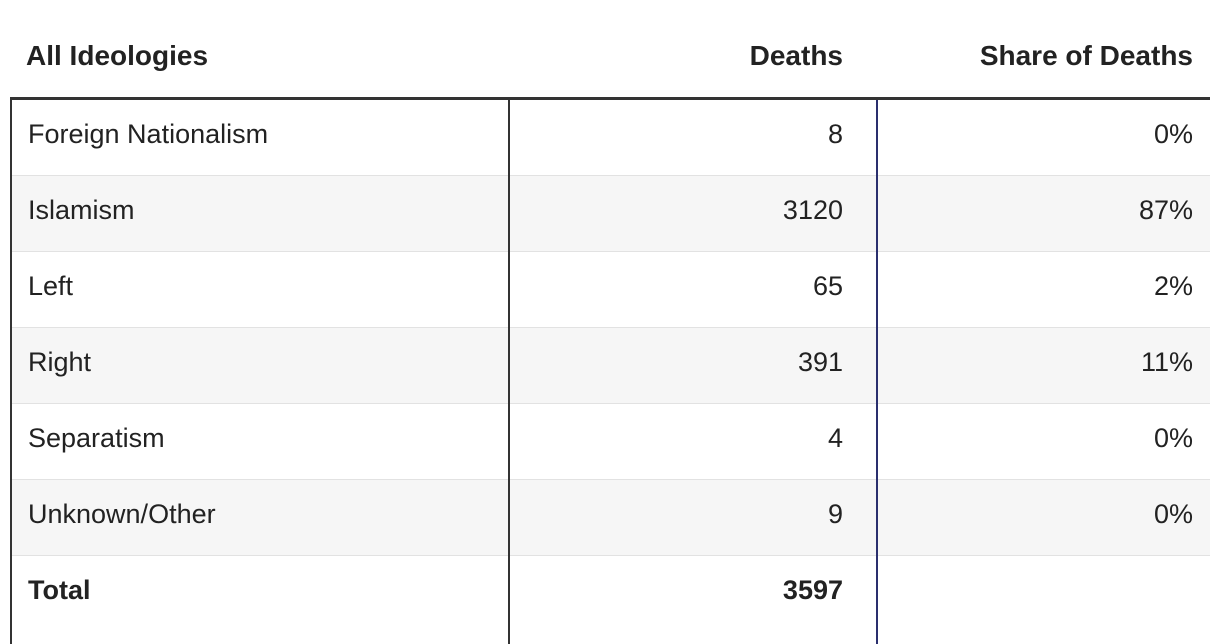 This screenshot has width=1220, height=644. I want to click on table-left-border, so click(11, 372).